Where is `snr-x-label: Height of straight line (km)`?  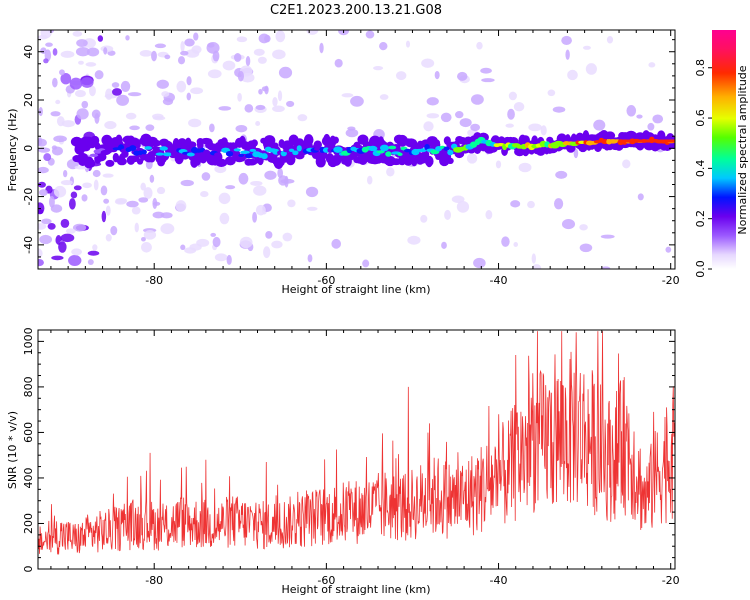
snr-x-label: Height of straight line (km) is located at coordinates (355, 589).